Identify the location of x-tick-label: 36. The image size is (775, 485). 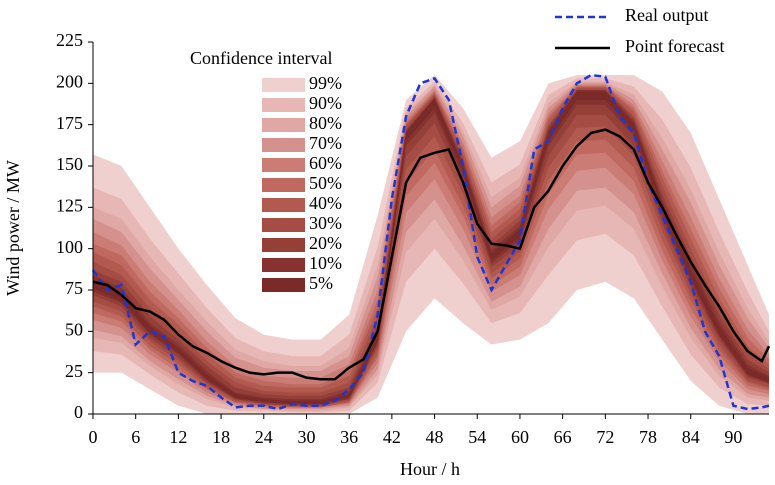
(349, 437).